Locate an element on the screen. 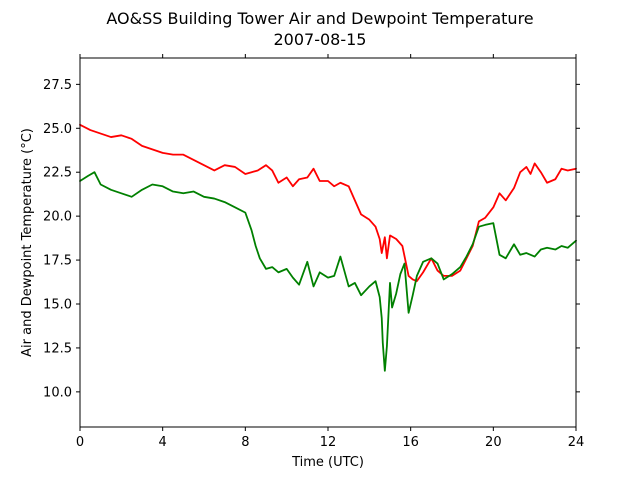  x-tick-label: 16 is located at coordinates (410, 442).